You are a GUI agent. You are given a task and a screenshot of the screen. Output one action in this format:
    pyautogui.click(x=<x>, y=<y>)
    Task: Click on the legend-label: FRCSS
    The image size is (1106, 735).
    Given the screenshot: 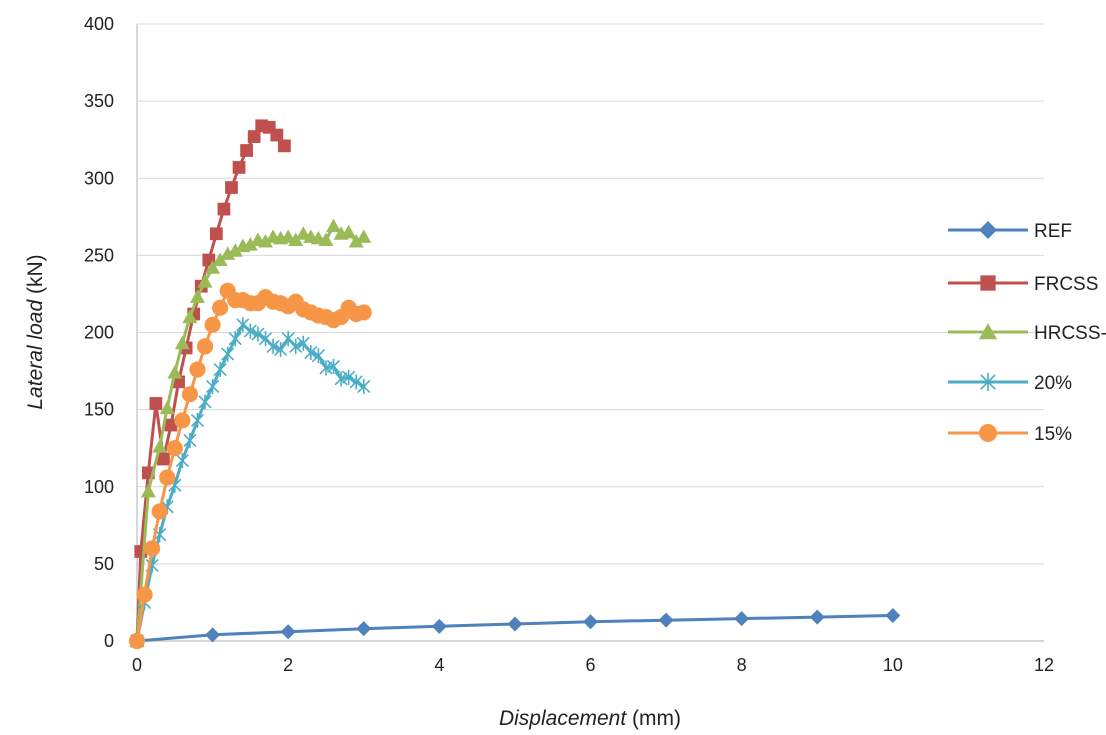 What is the action you would take?
    pyautogui.click(x=1066, y=284)
    